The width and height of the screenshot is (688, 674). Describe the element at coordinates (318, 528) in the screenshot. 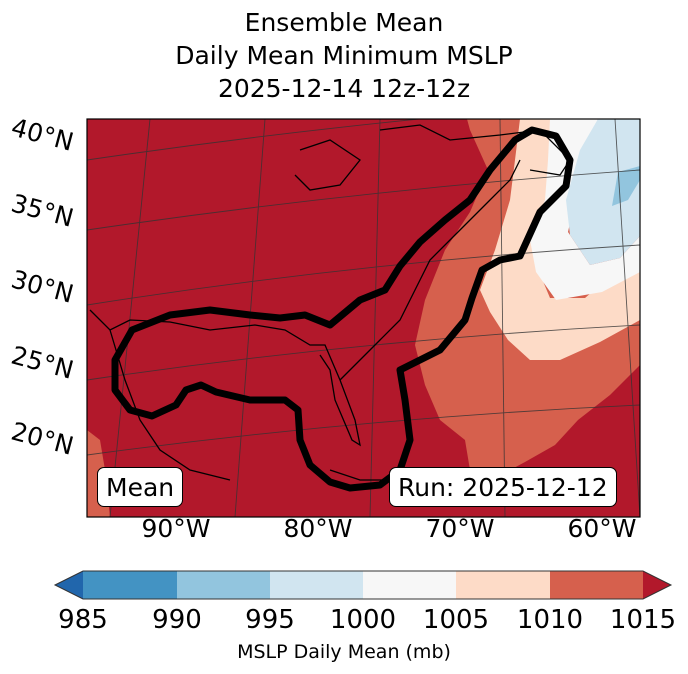

I see `lon-label-80w: 80°W` at that location.